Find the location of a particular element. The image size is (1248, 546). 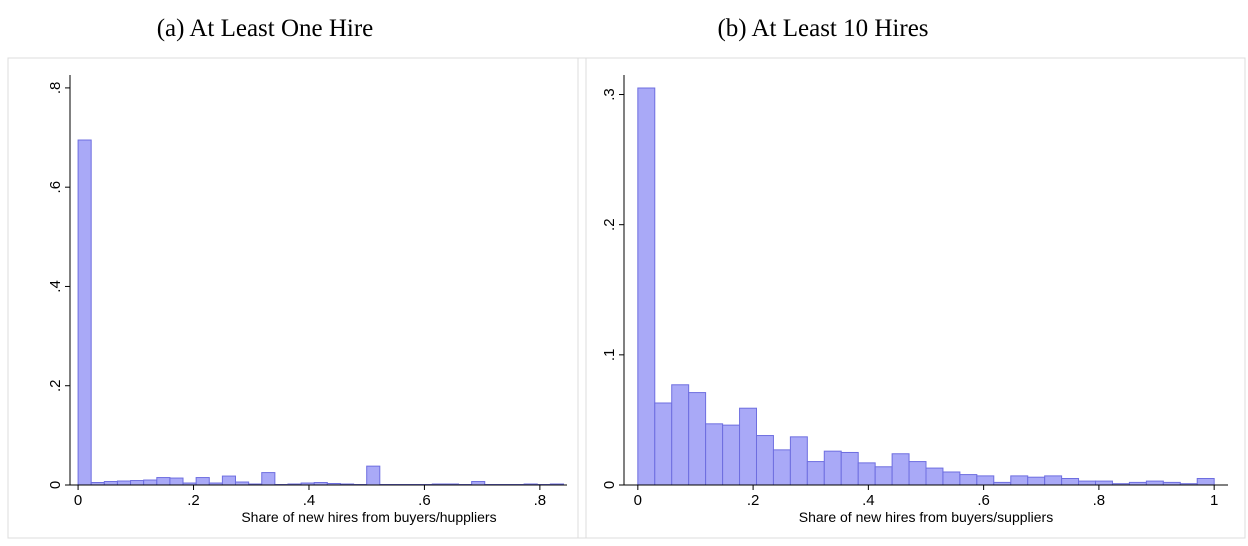

x-axis-label: Share of new hires from buyers/huppliers is located at coordinates (368, 517).